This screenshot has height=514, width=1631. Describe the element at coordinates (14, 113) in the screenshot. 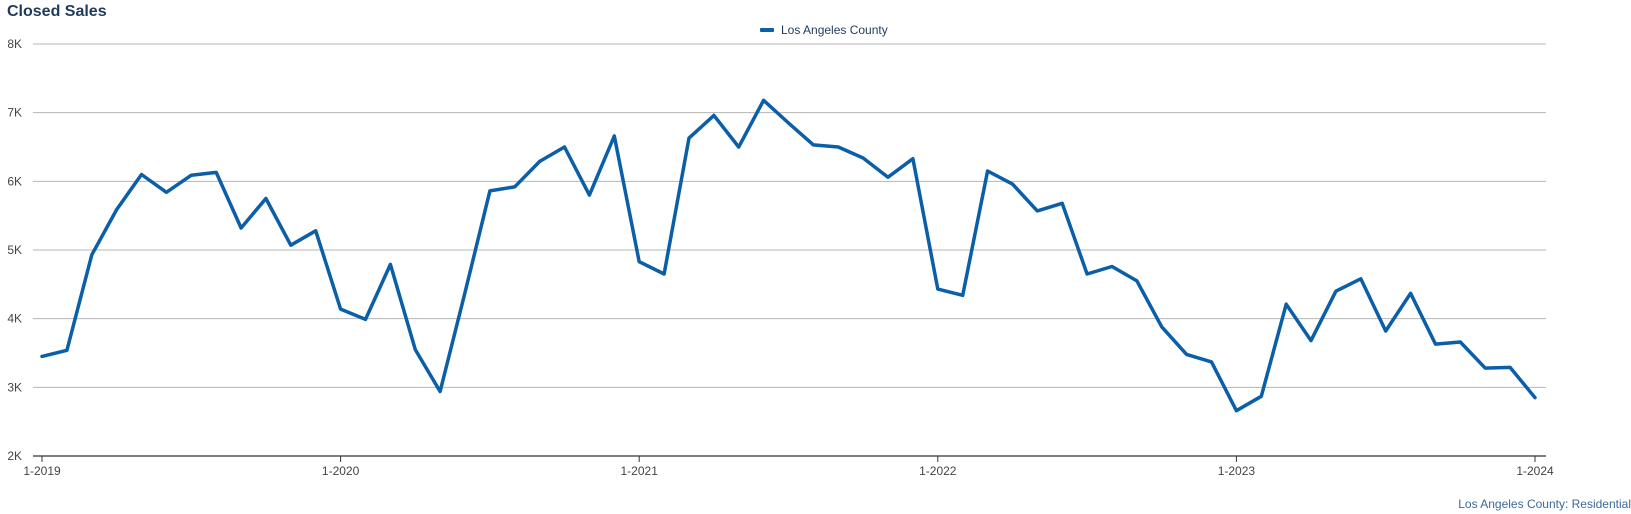

I see `y-tick-label: 7K` at that location.